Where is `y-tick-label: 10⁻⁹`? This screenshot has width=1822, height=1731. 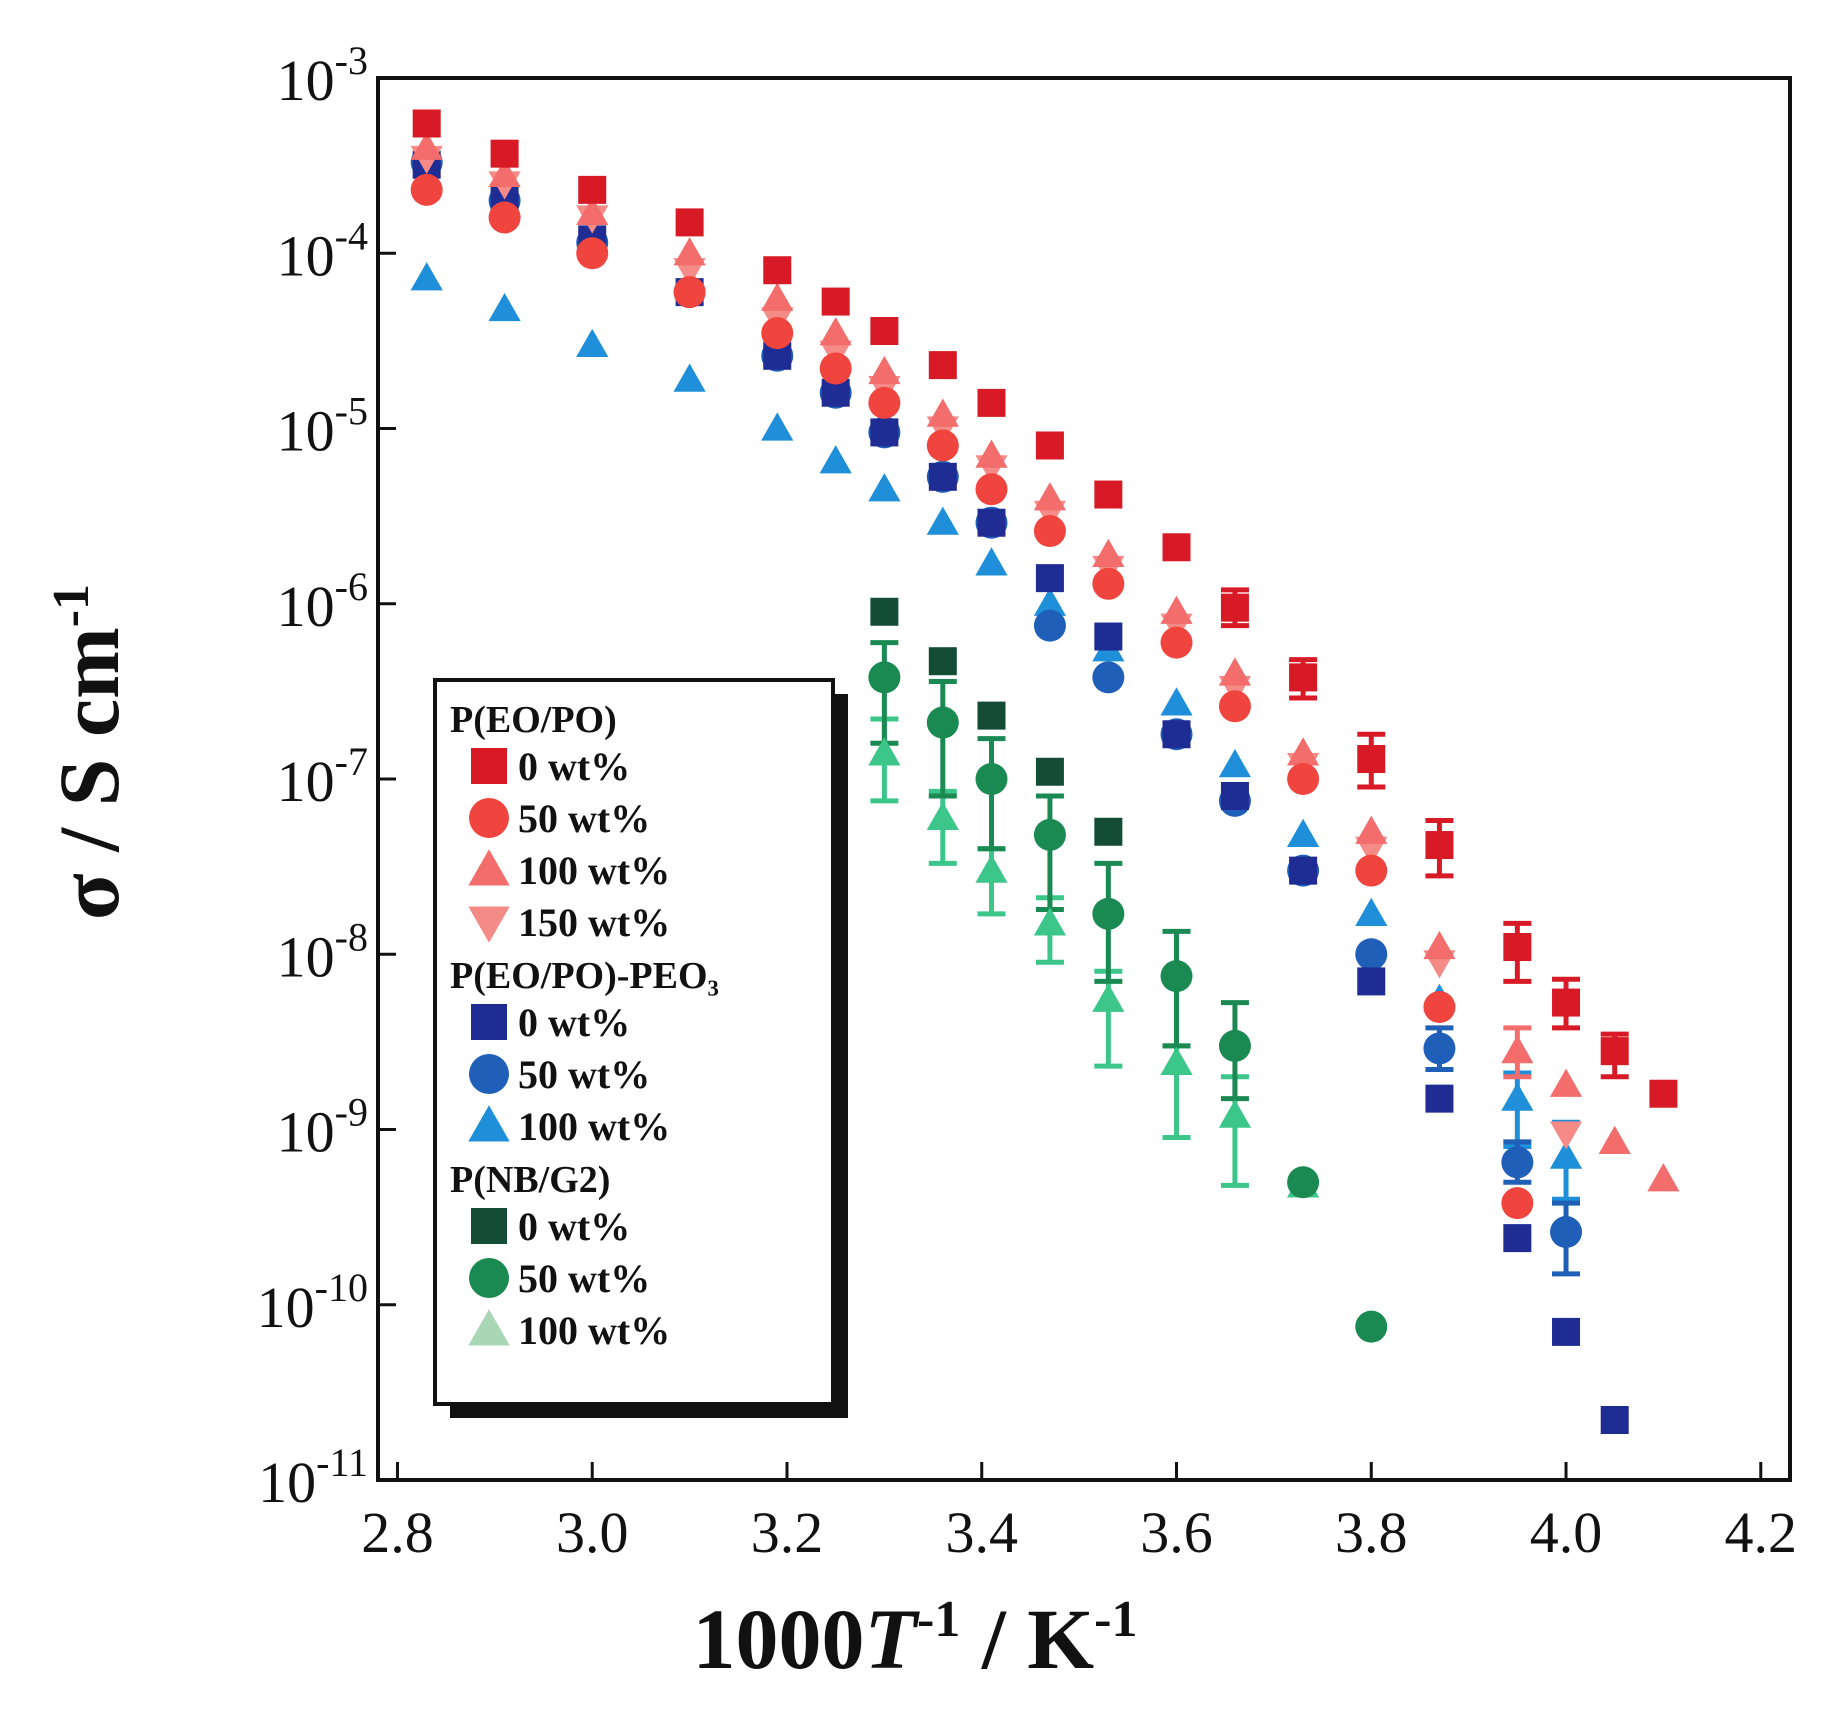
y-tick-label: 10⁻⁹ is located at coordinates (322, 1127).